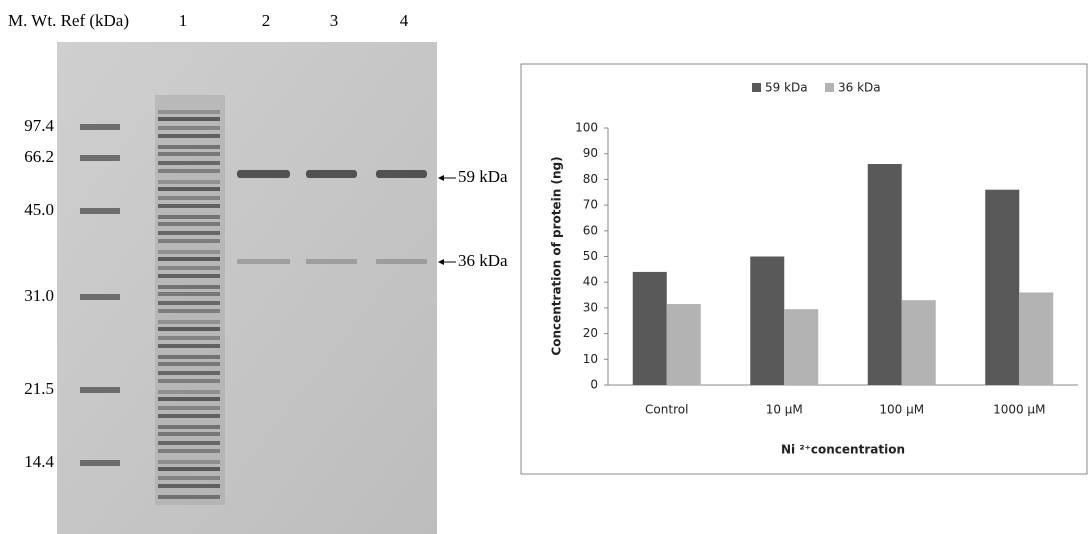 The width and height of the screenshot is (1089, 534). What do you see at coordinates (39, 209) in the screenshot?
I see `marker-label: 45.0` at bounding box center [39, 209].